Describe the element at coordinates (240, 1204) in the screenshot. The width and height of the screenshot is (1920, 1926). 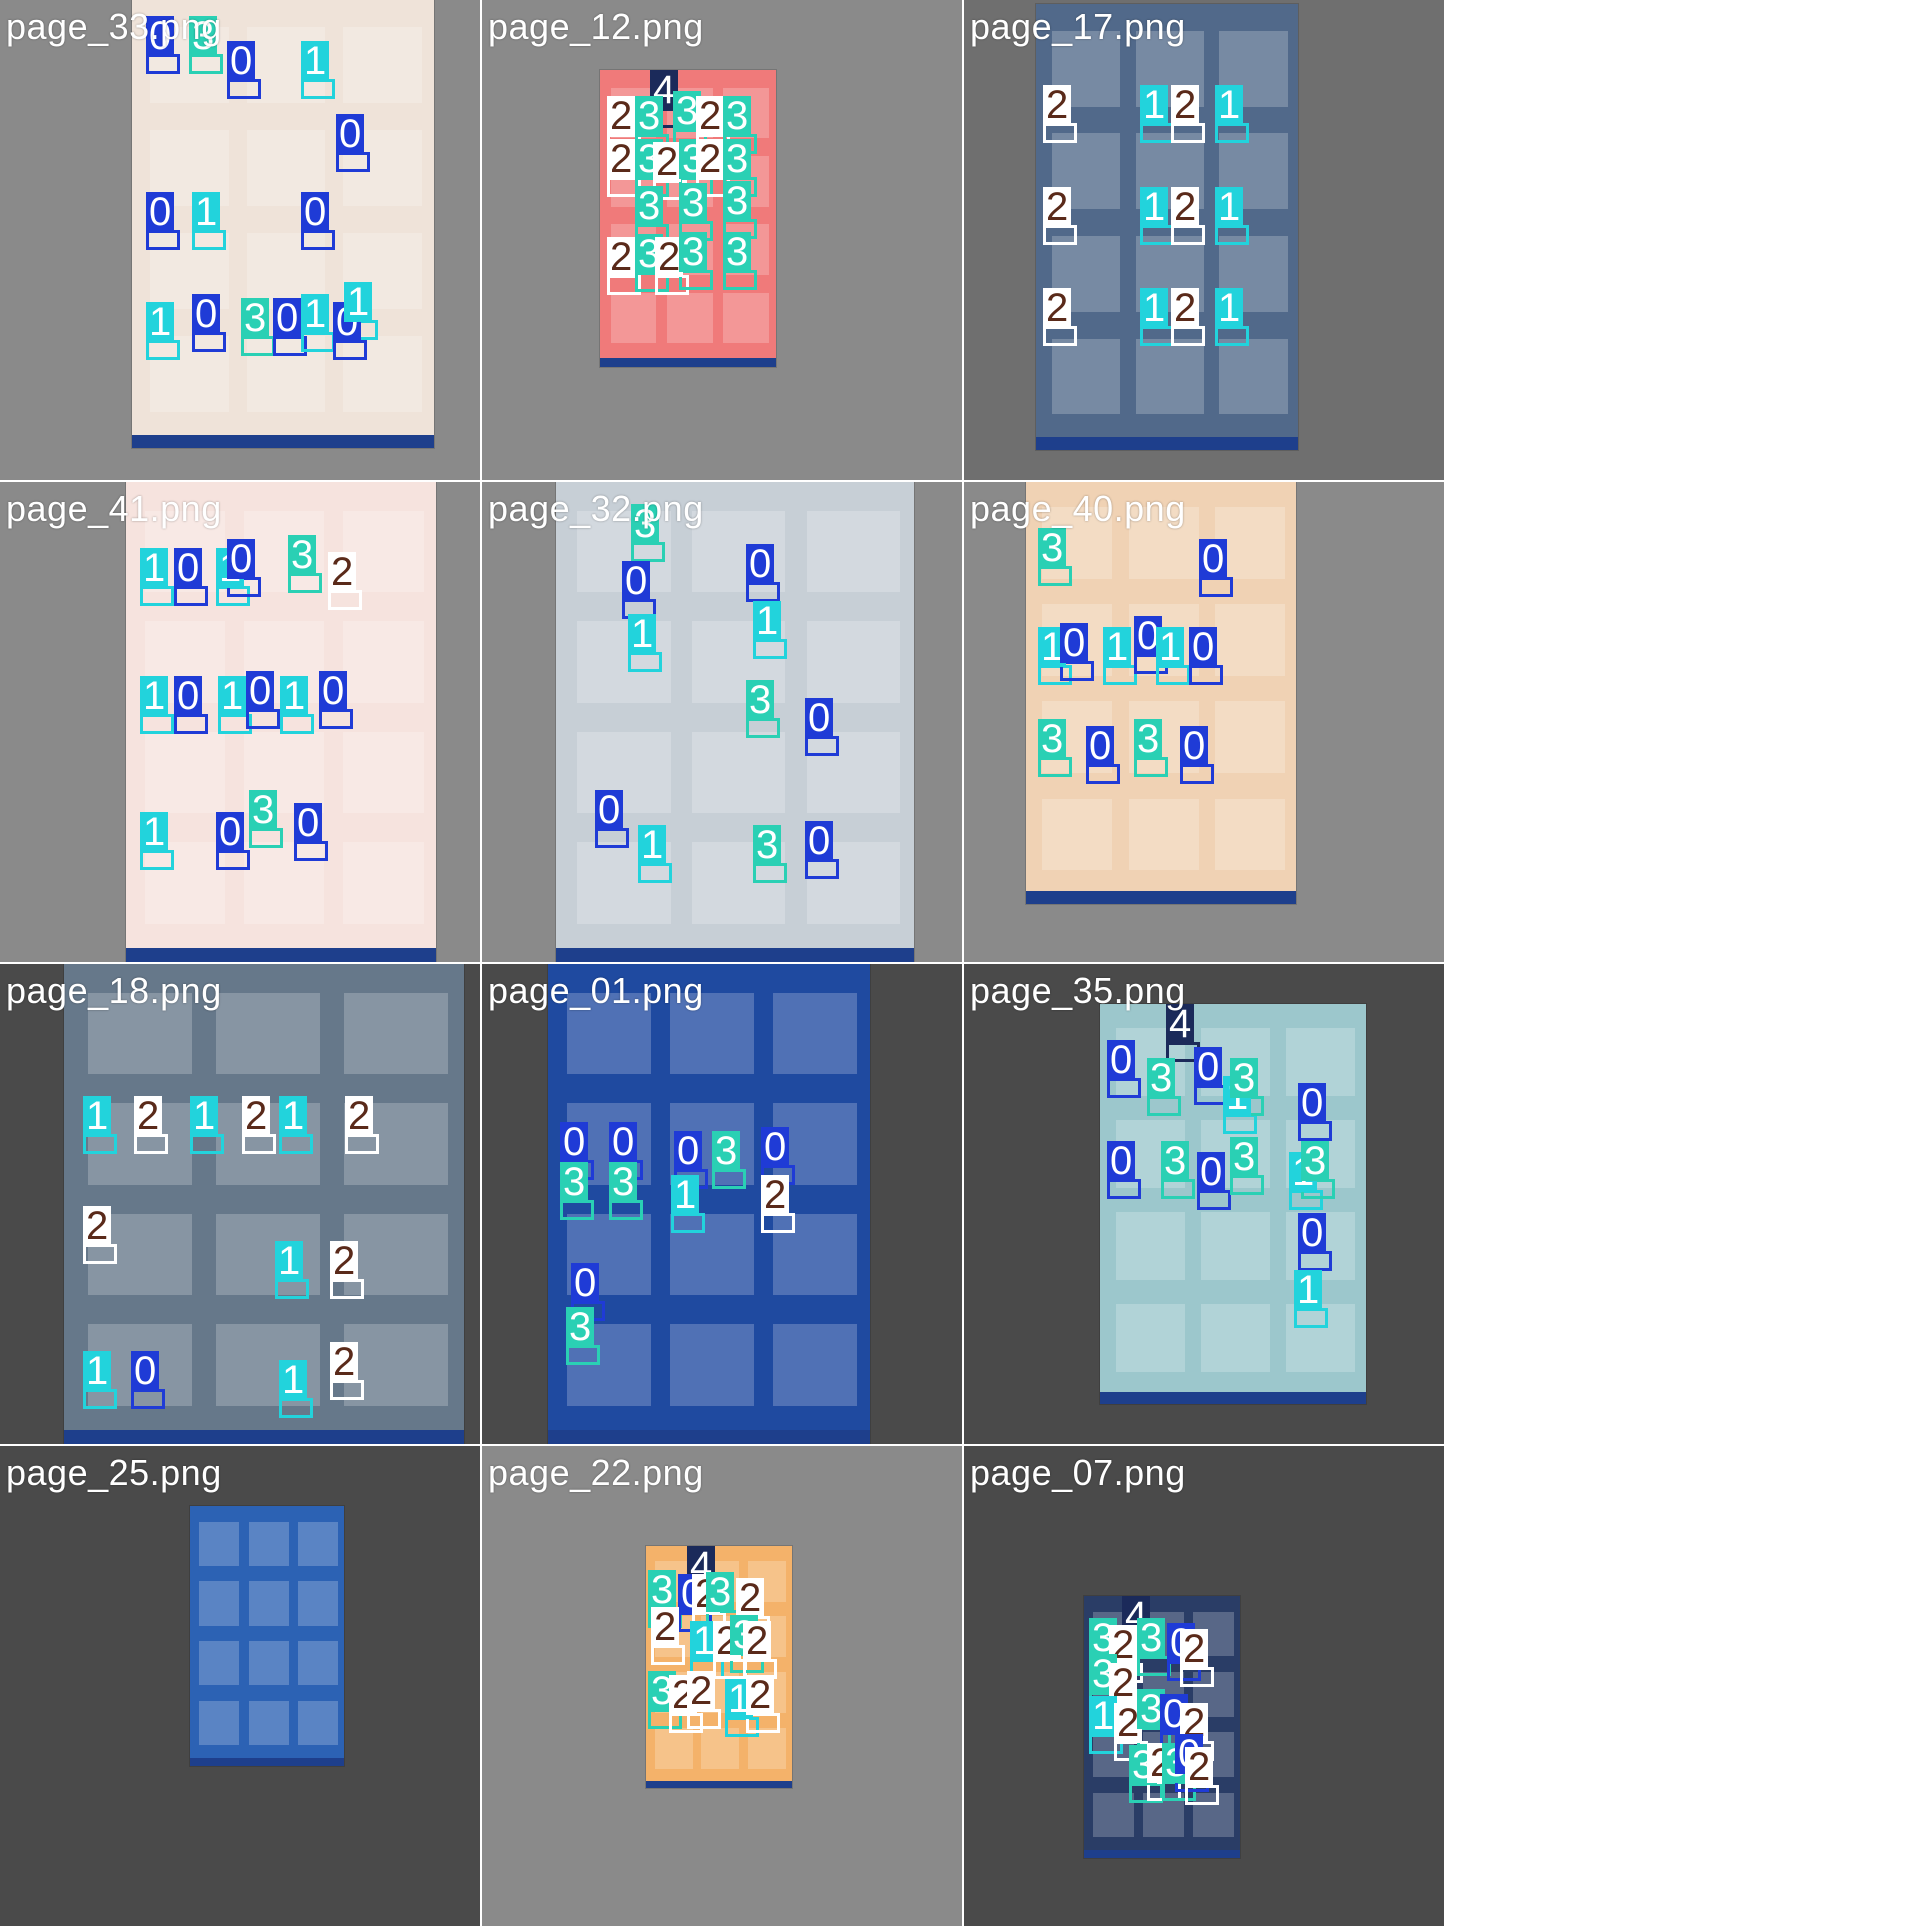
I see `grid-cell-7: page_18.png 1 2 1 2 1 2 2 1 2 1 0 1 2` at that location.